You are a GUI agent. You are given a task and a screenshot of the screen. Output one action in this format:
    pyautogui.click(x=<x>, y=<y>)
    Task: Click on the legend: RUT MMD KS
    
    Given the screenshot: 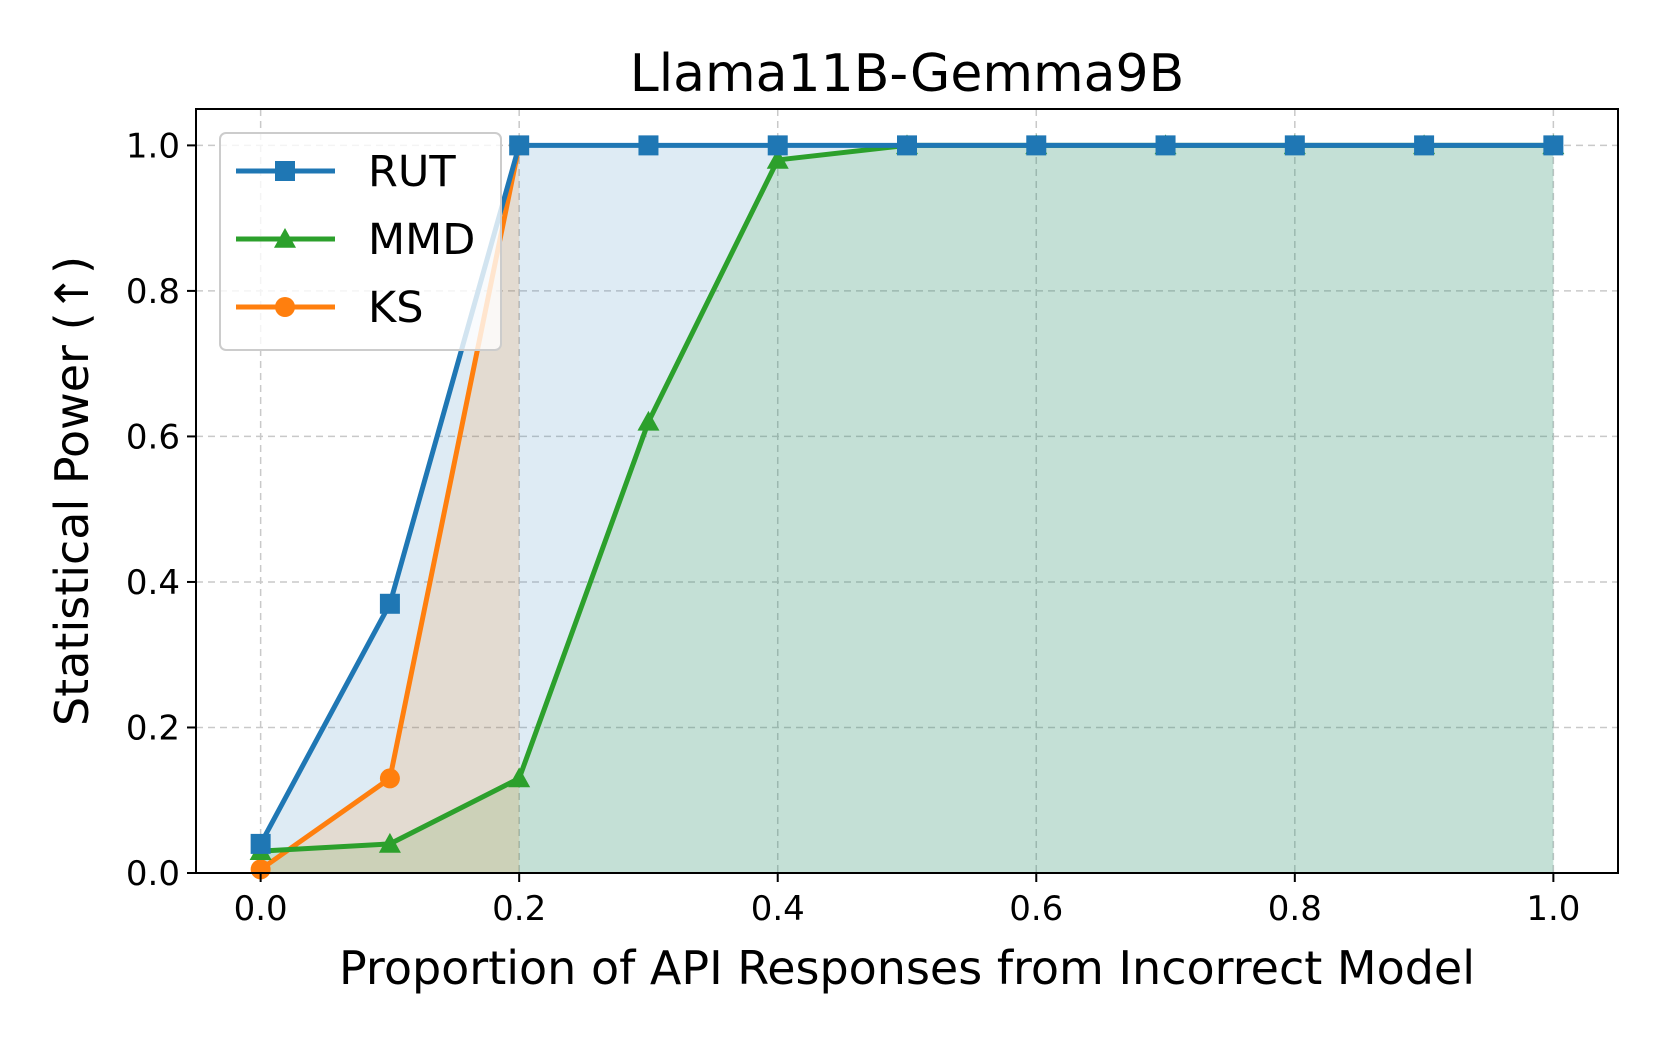 What is the action you would take?
    pyautogui.click(x=360, y=241)
    